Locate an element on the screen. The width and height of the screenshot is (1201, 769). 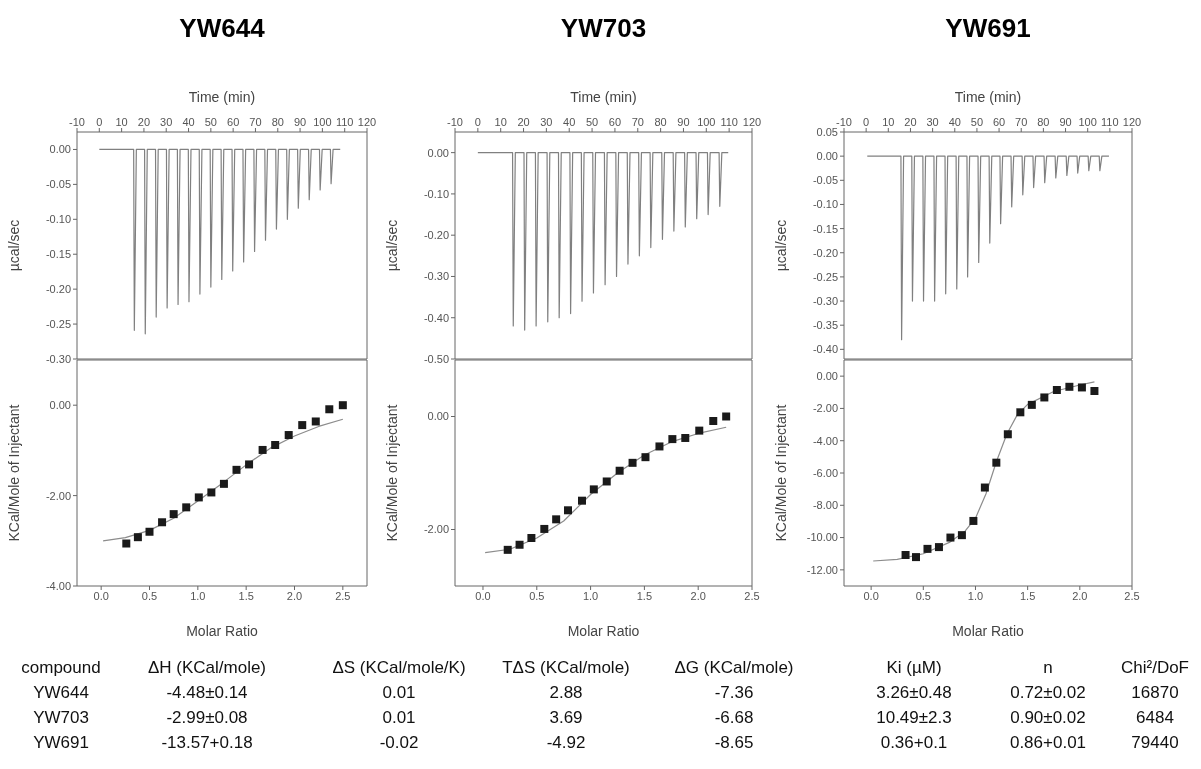
category-label: TΔS (KCal/mole) is located at coordinates (566, 668).